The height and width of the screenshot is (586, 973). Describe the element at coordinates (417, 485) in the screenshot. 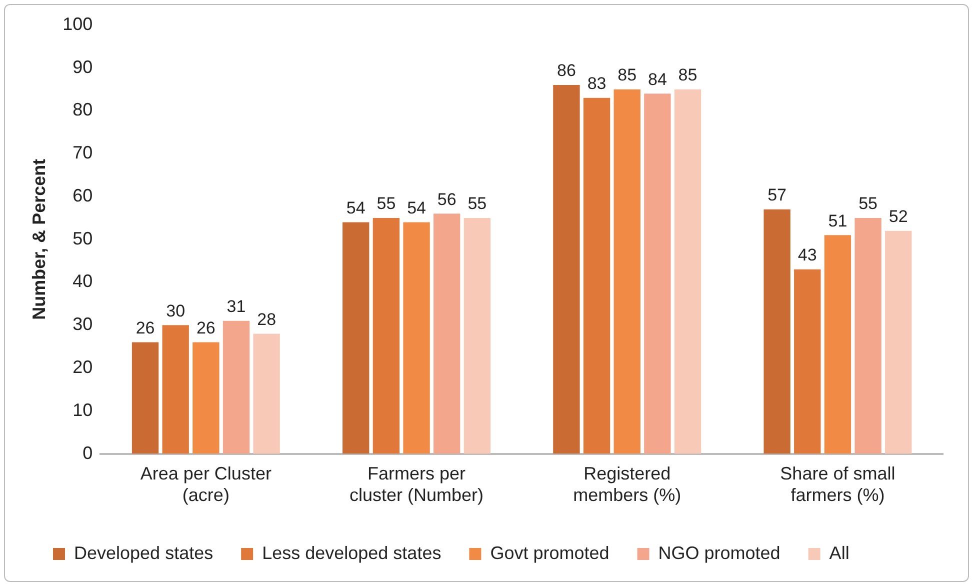

I see `x-tick-label: Farmers per cluster (Number)` at that location.